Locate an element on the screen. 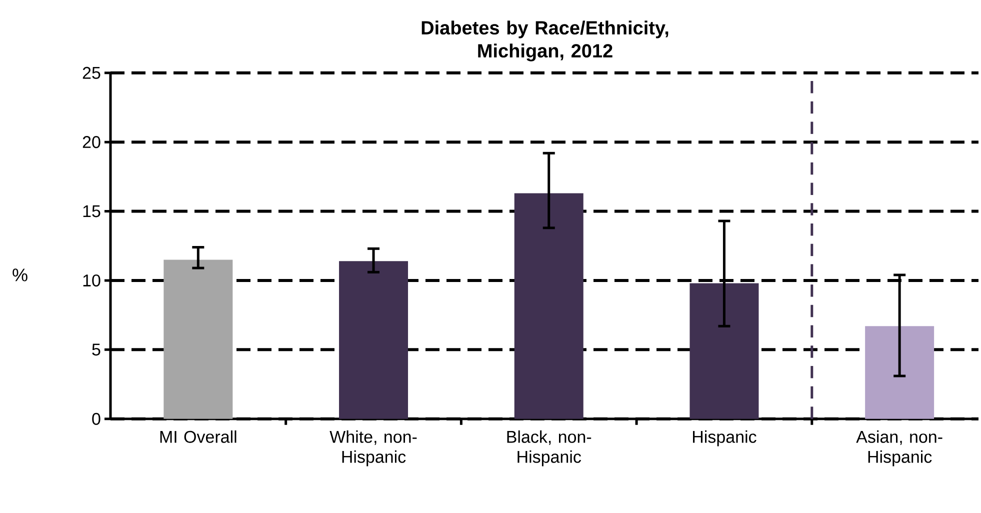  x-tick-label: Asian, non-Hispanic is located at coordinates (899, 448).